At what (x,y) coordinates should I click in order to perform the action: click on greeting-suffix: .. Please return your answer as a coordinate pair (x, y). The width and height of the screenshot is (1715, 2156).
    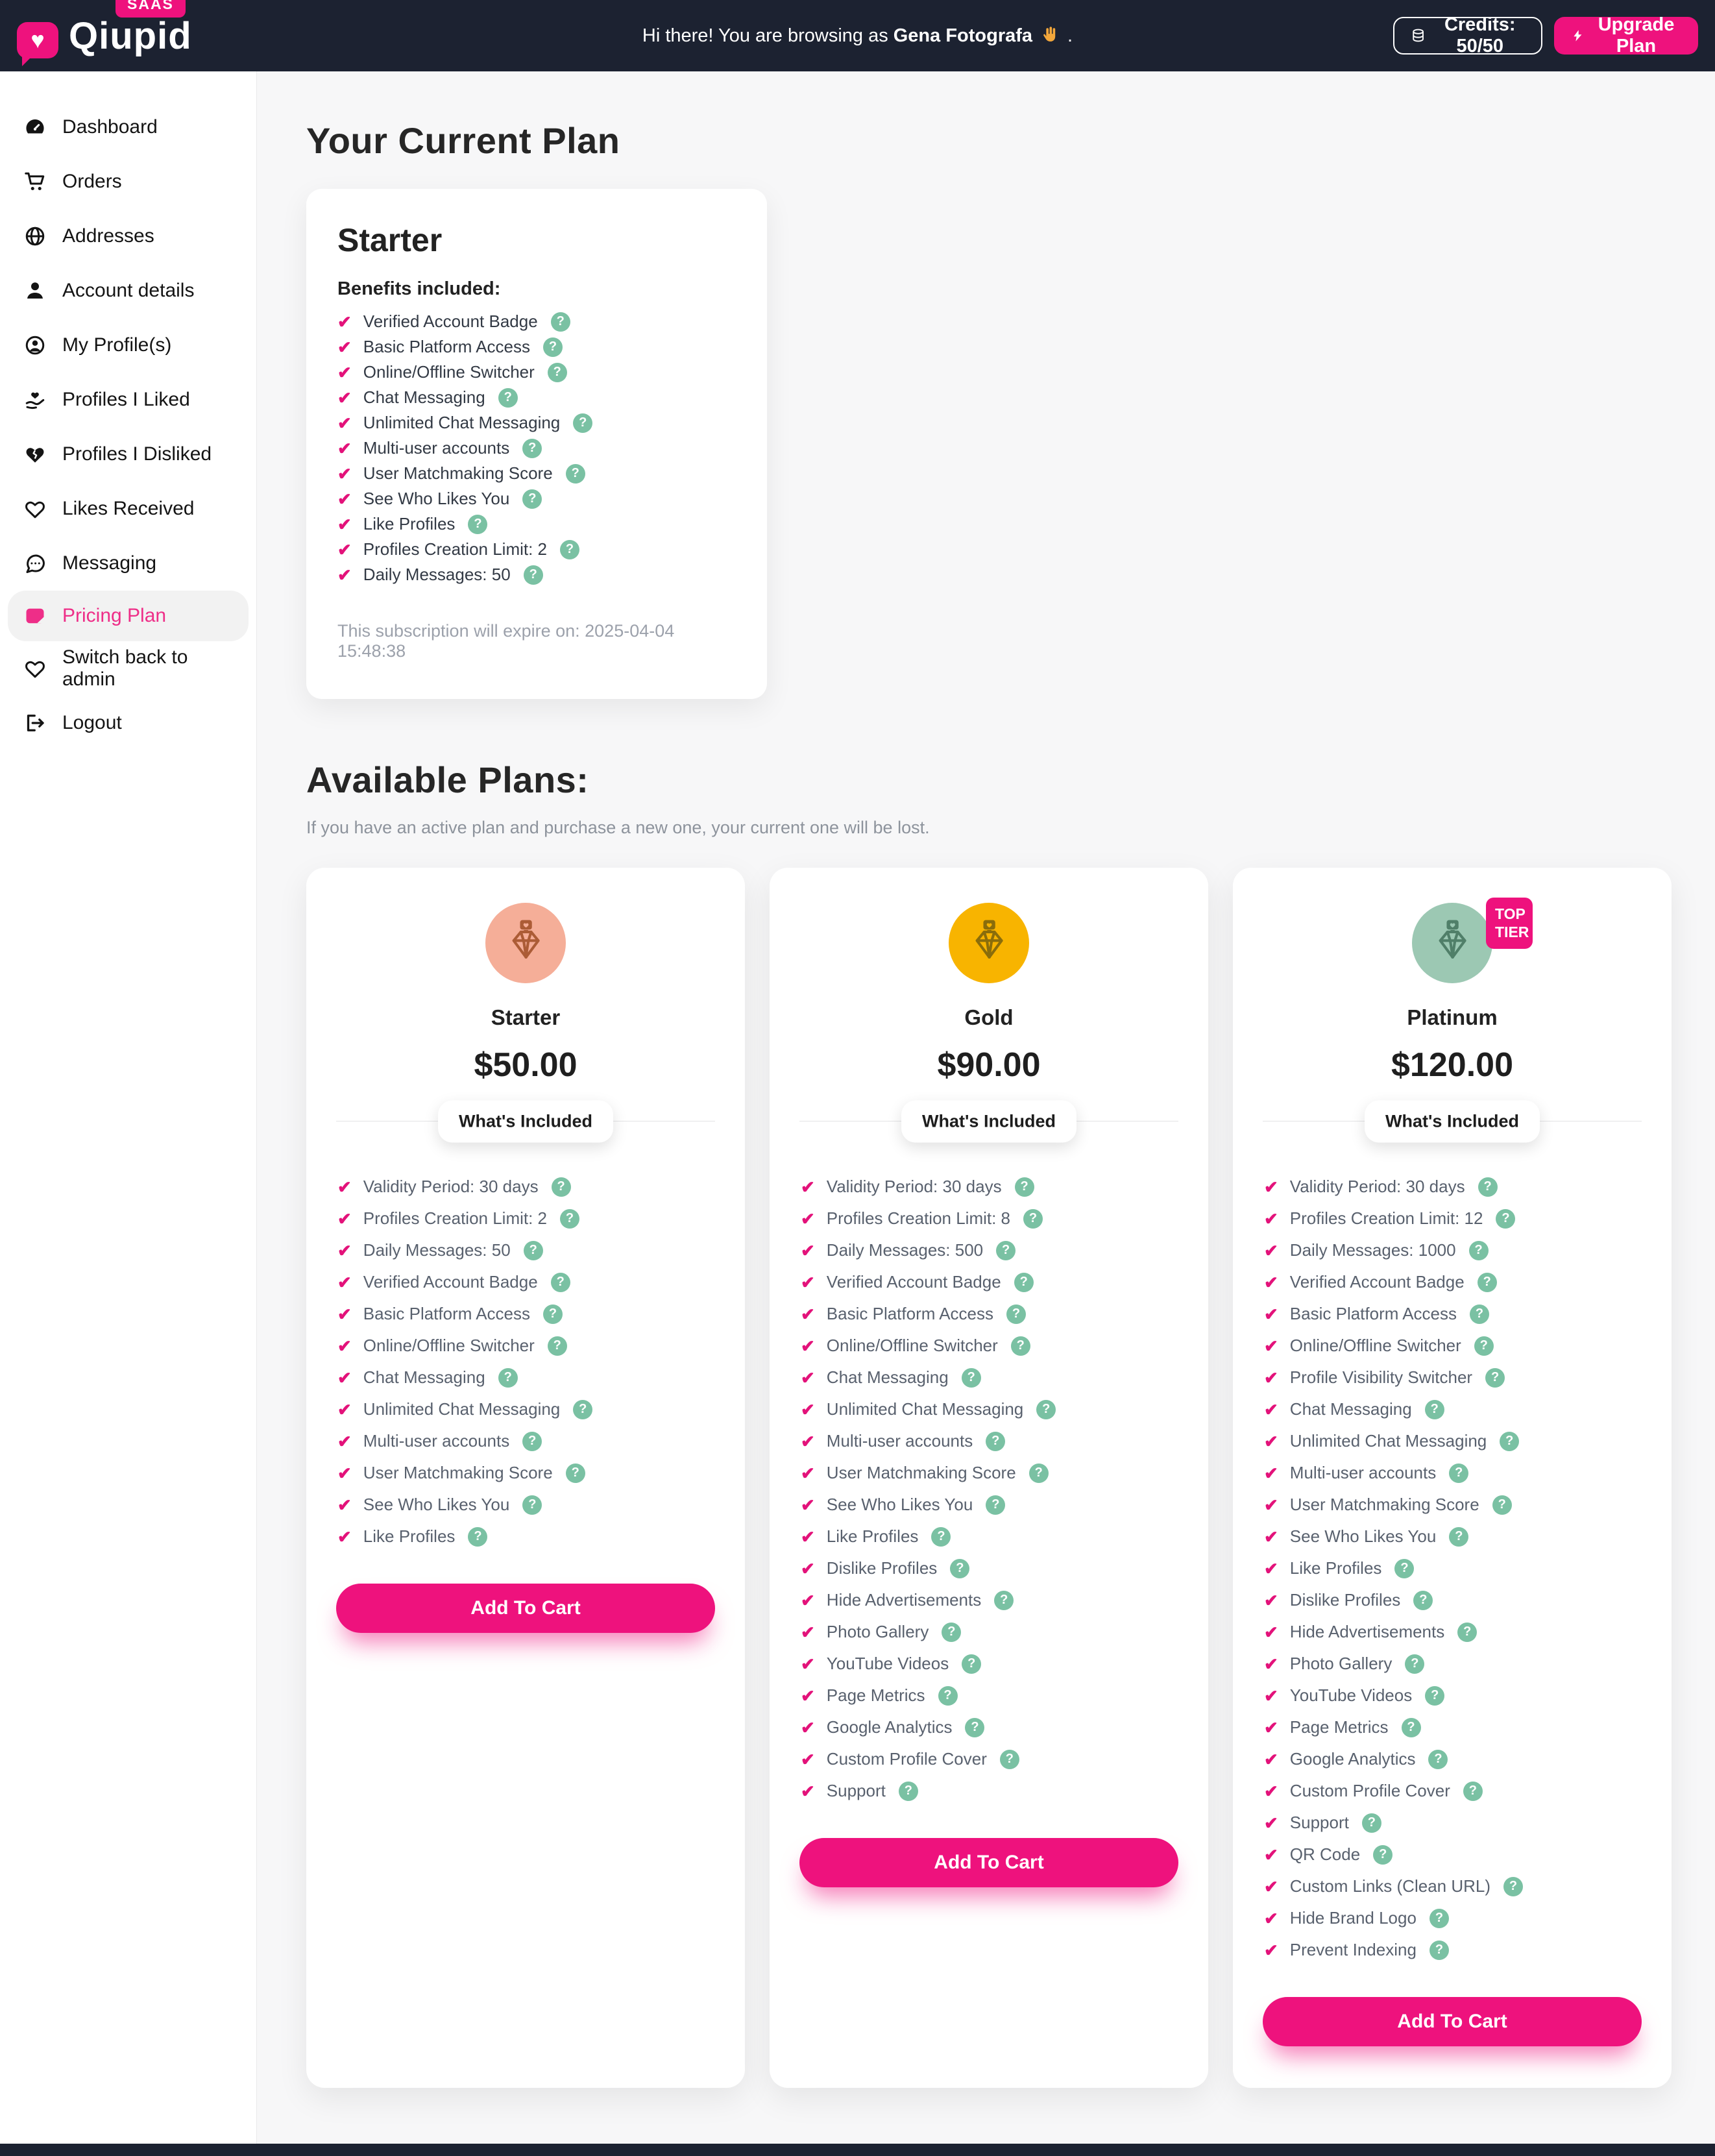
    Looking at the image, I should click on (1070, 35).